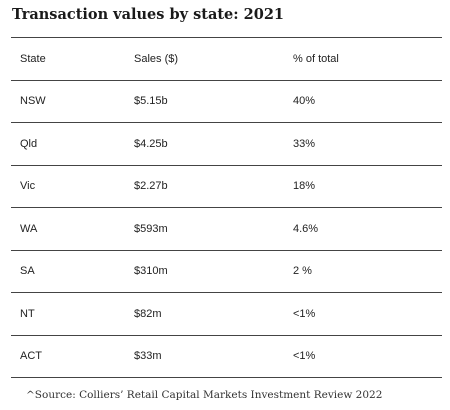  What do you see at coordinates (28, 186) in the screenshot?
I see `cell-state: Vic` at bounding box center [28, 186].